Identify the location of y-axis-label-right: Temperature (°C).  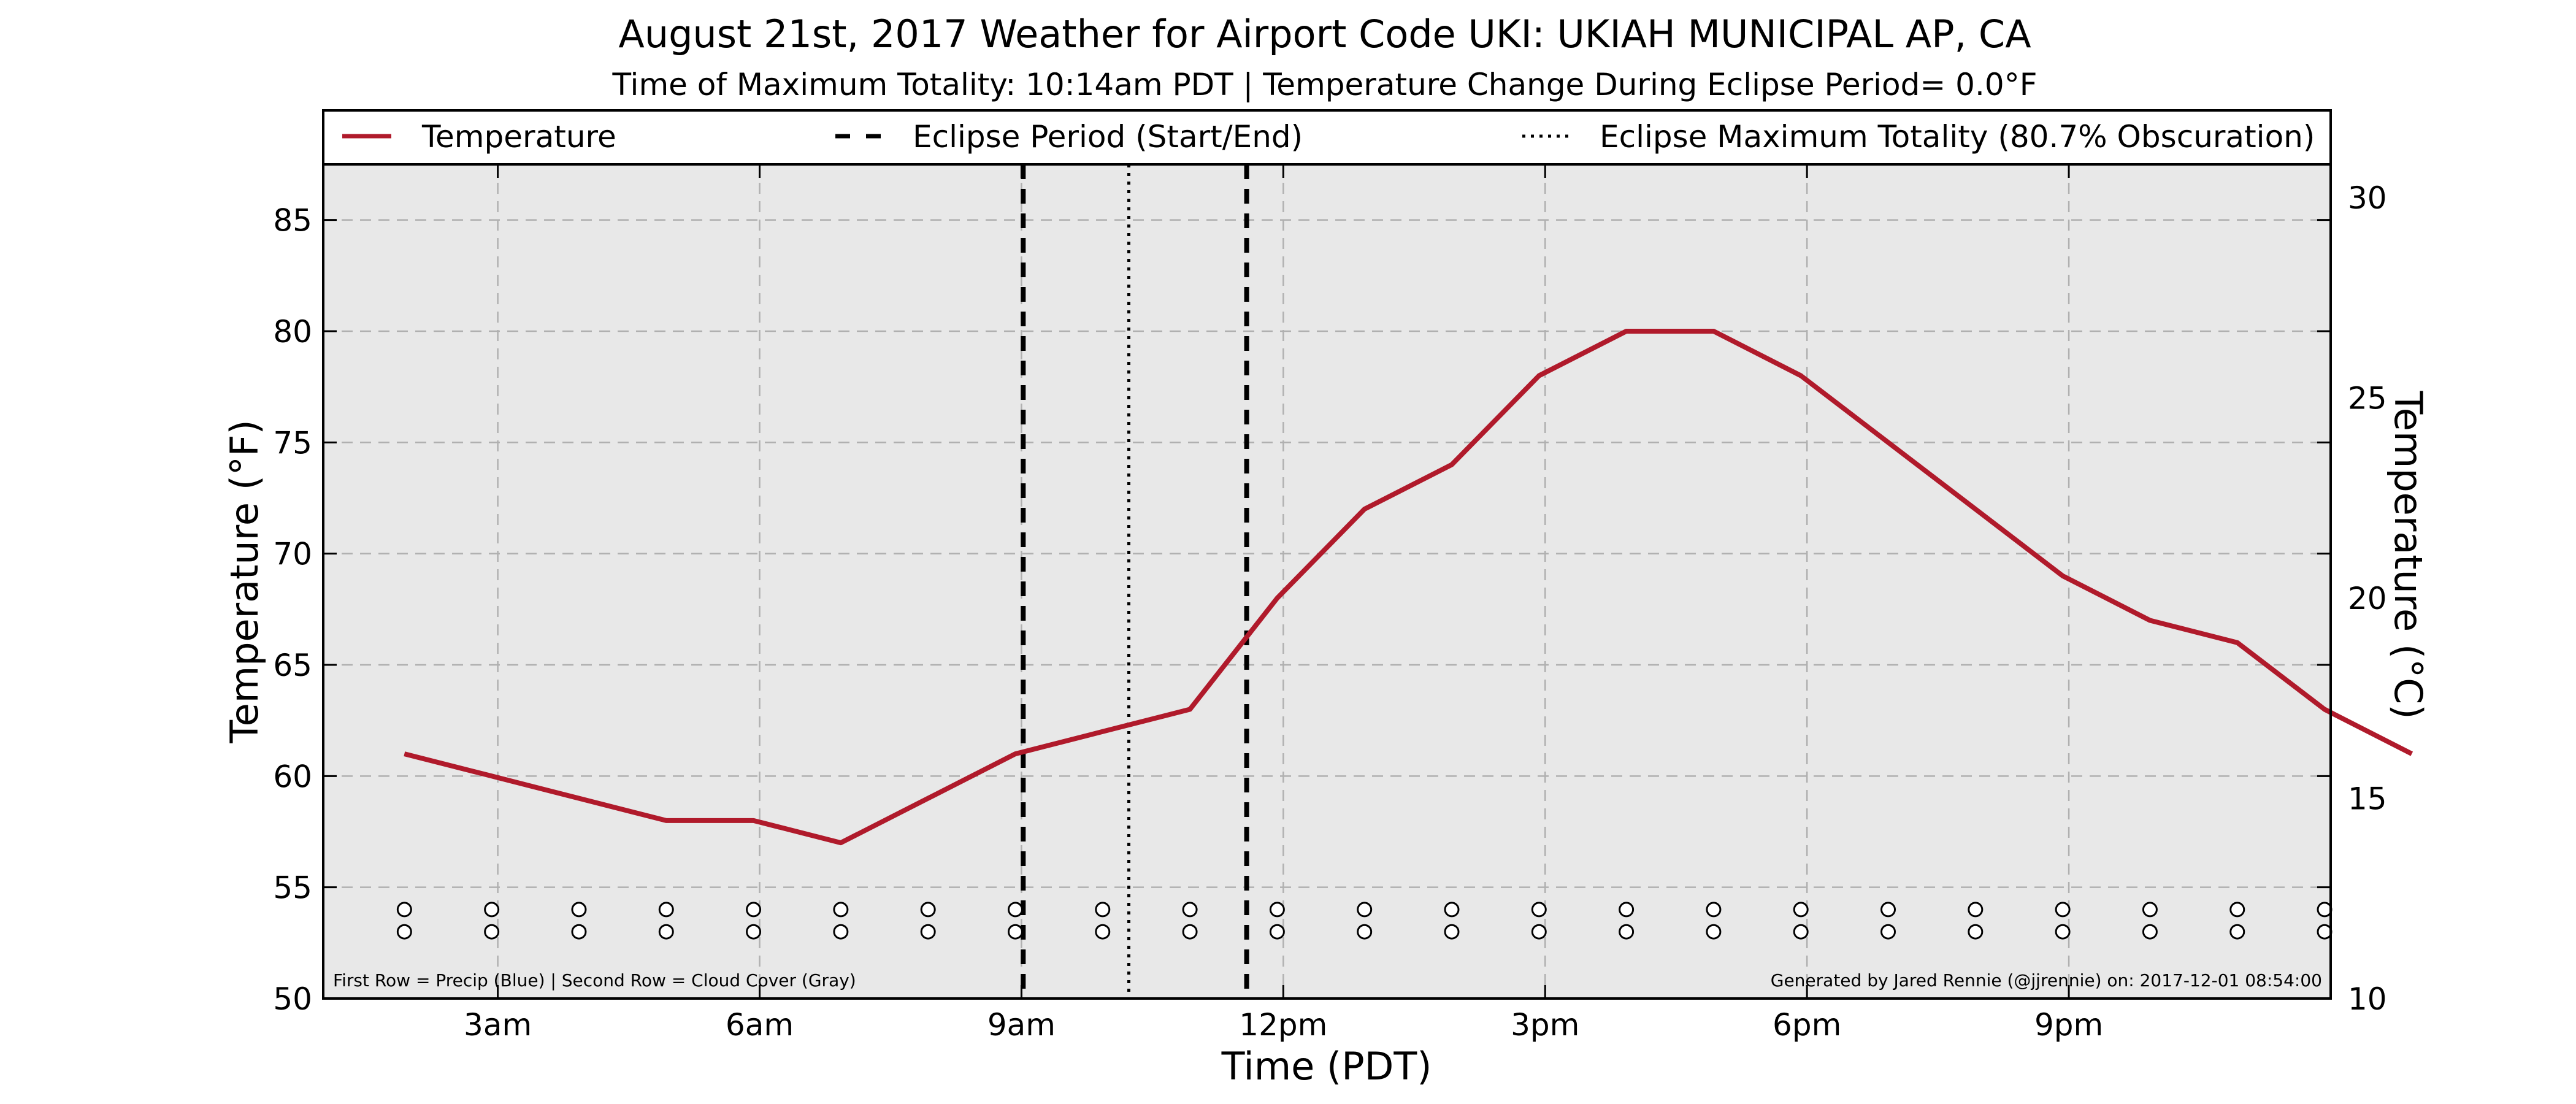
(2408, 554).